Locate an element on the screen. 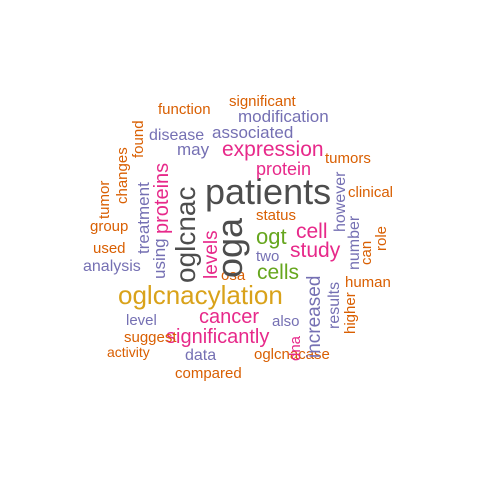 The width and height of the screenshot is (480, 480). word-protein: protein is located at coordinates (284, 169).